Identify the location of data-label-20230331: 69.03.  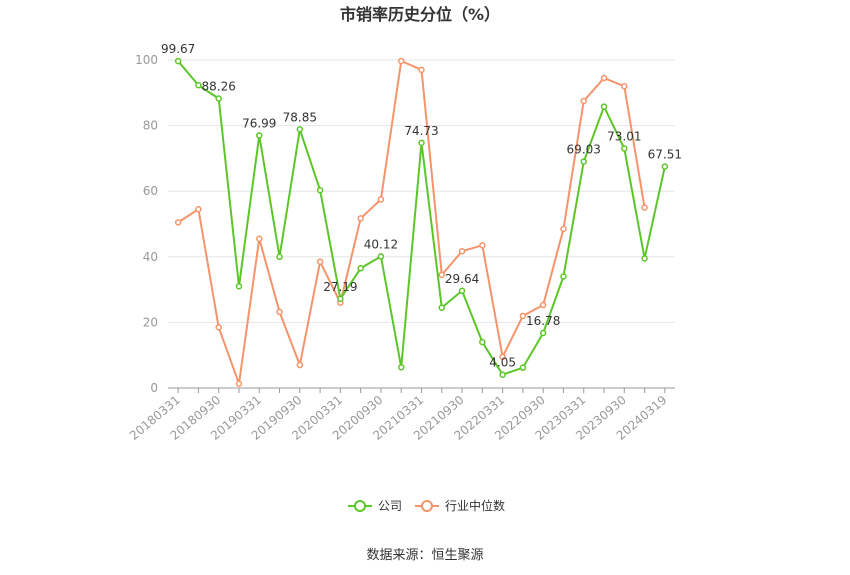
(584, 150).